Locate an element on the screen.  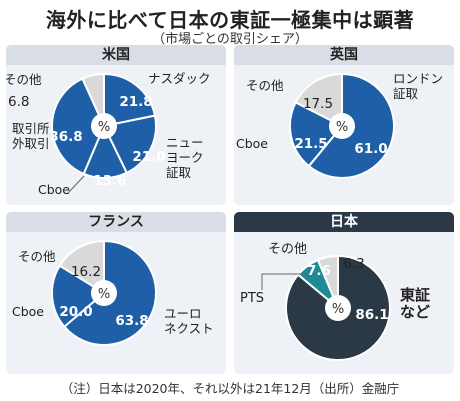
pie-value-label: 6.8 is located at coordinates (18, 102).